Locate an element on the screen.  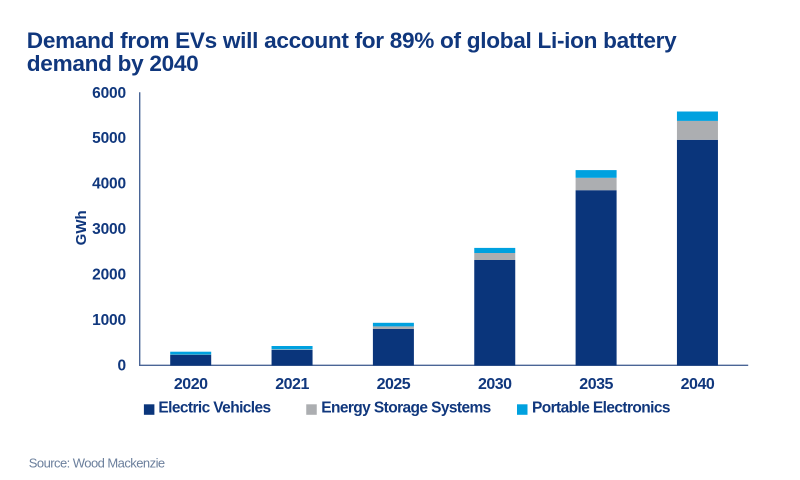
svg-text: Electric Vehicles is located at coordinates (214, 408).